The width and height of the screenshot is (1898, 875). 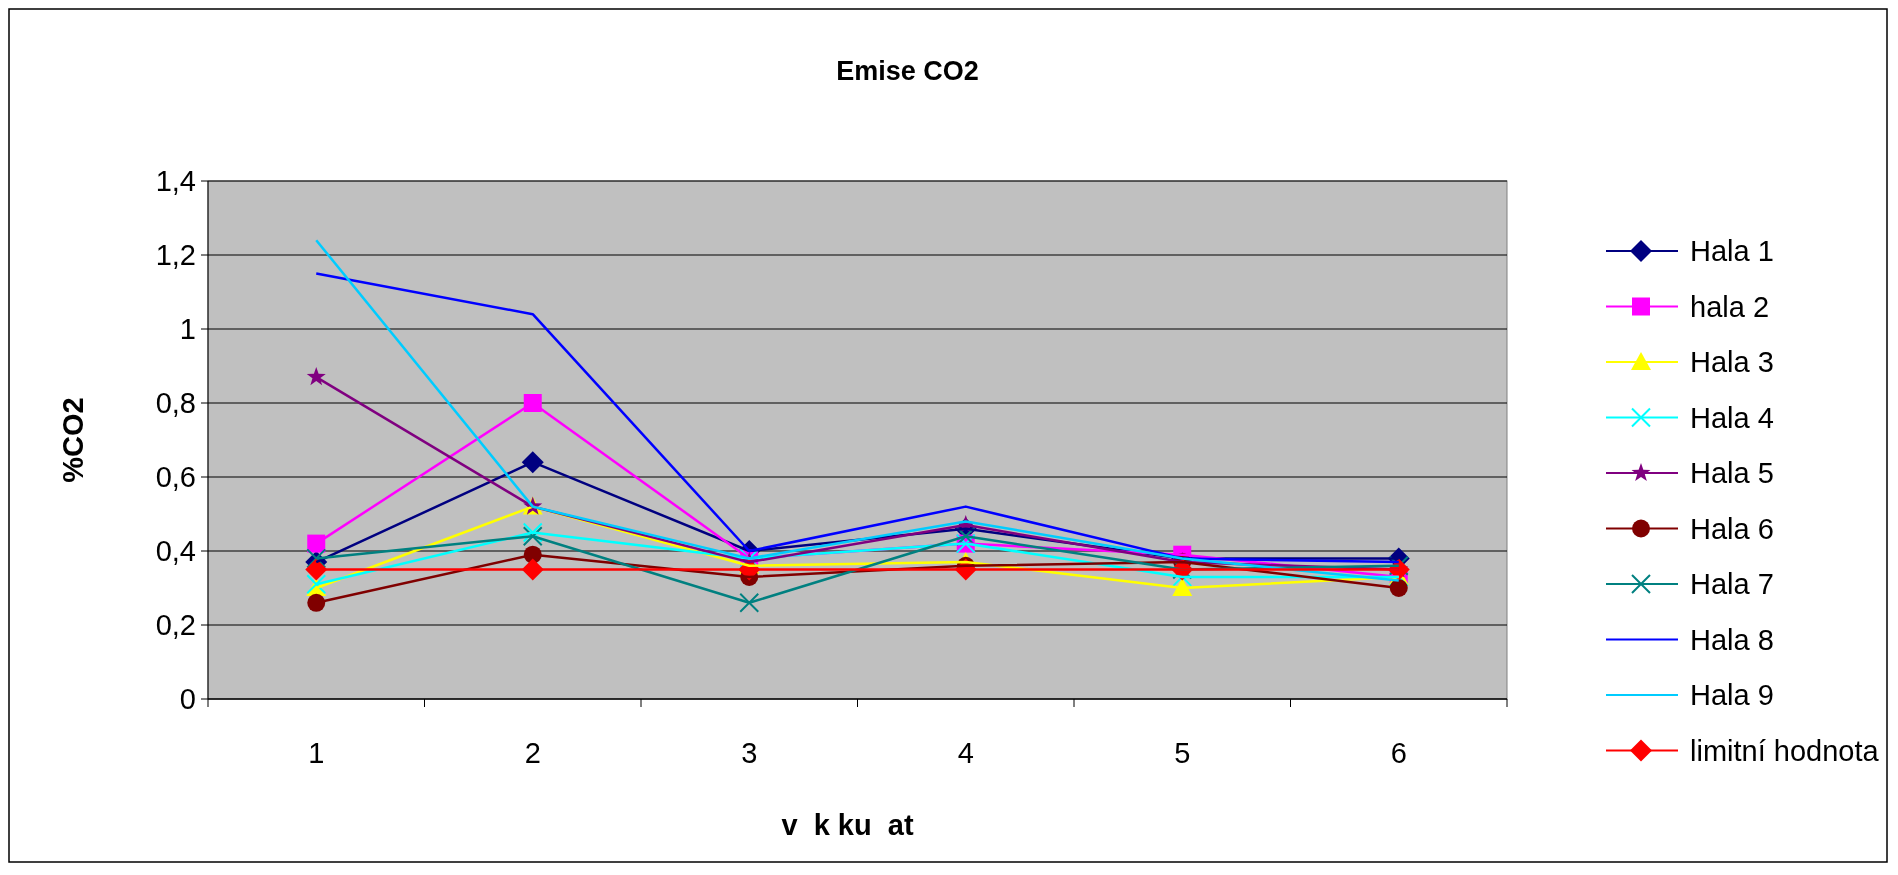 I want to click on y-tick-label: 0,4, so click(x=175, y=551).